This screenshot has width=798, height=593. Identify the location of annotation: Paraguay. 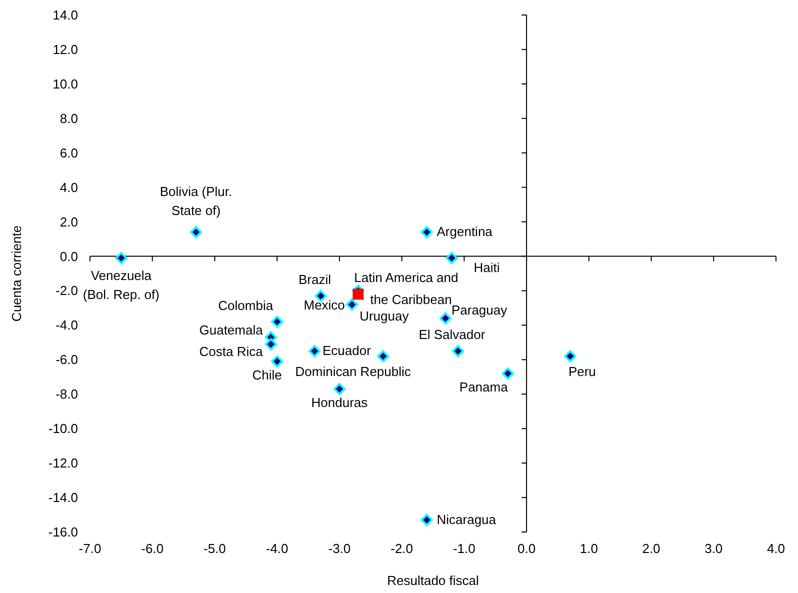
(479, 310).